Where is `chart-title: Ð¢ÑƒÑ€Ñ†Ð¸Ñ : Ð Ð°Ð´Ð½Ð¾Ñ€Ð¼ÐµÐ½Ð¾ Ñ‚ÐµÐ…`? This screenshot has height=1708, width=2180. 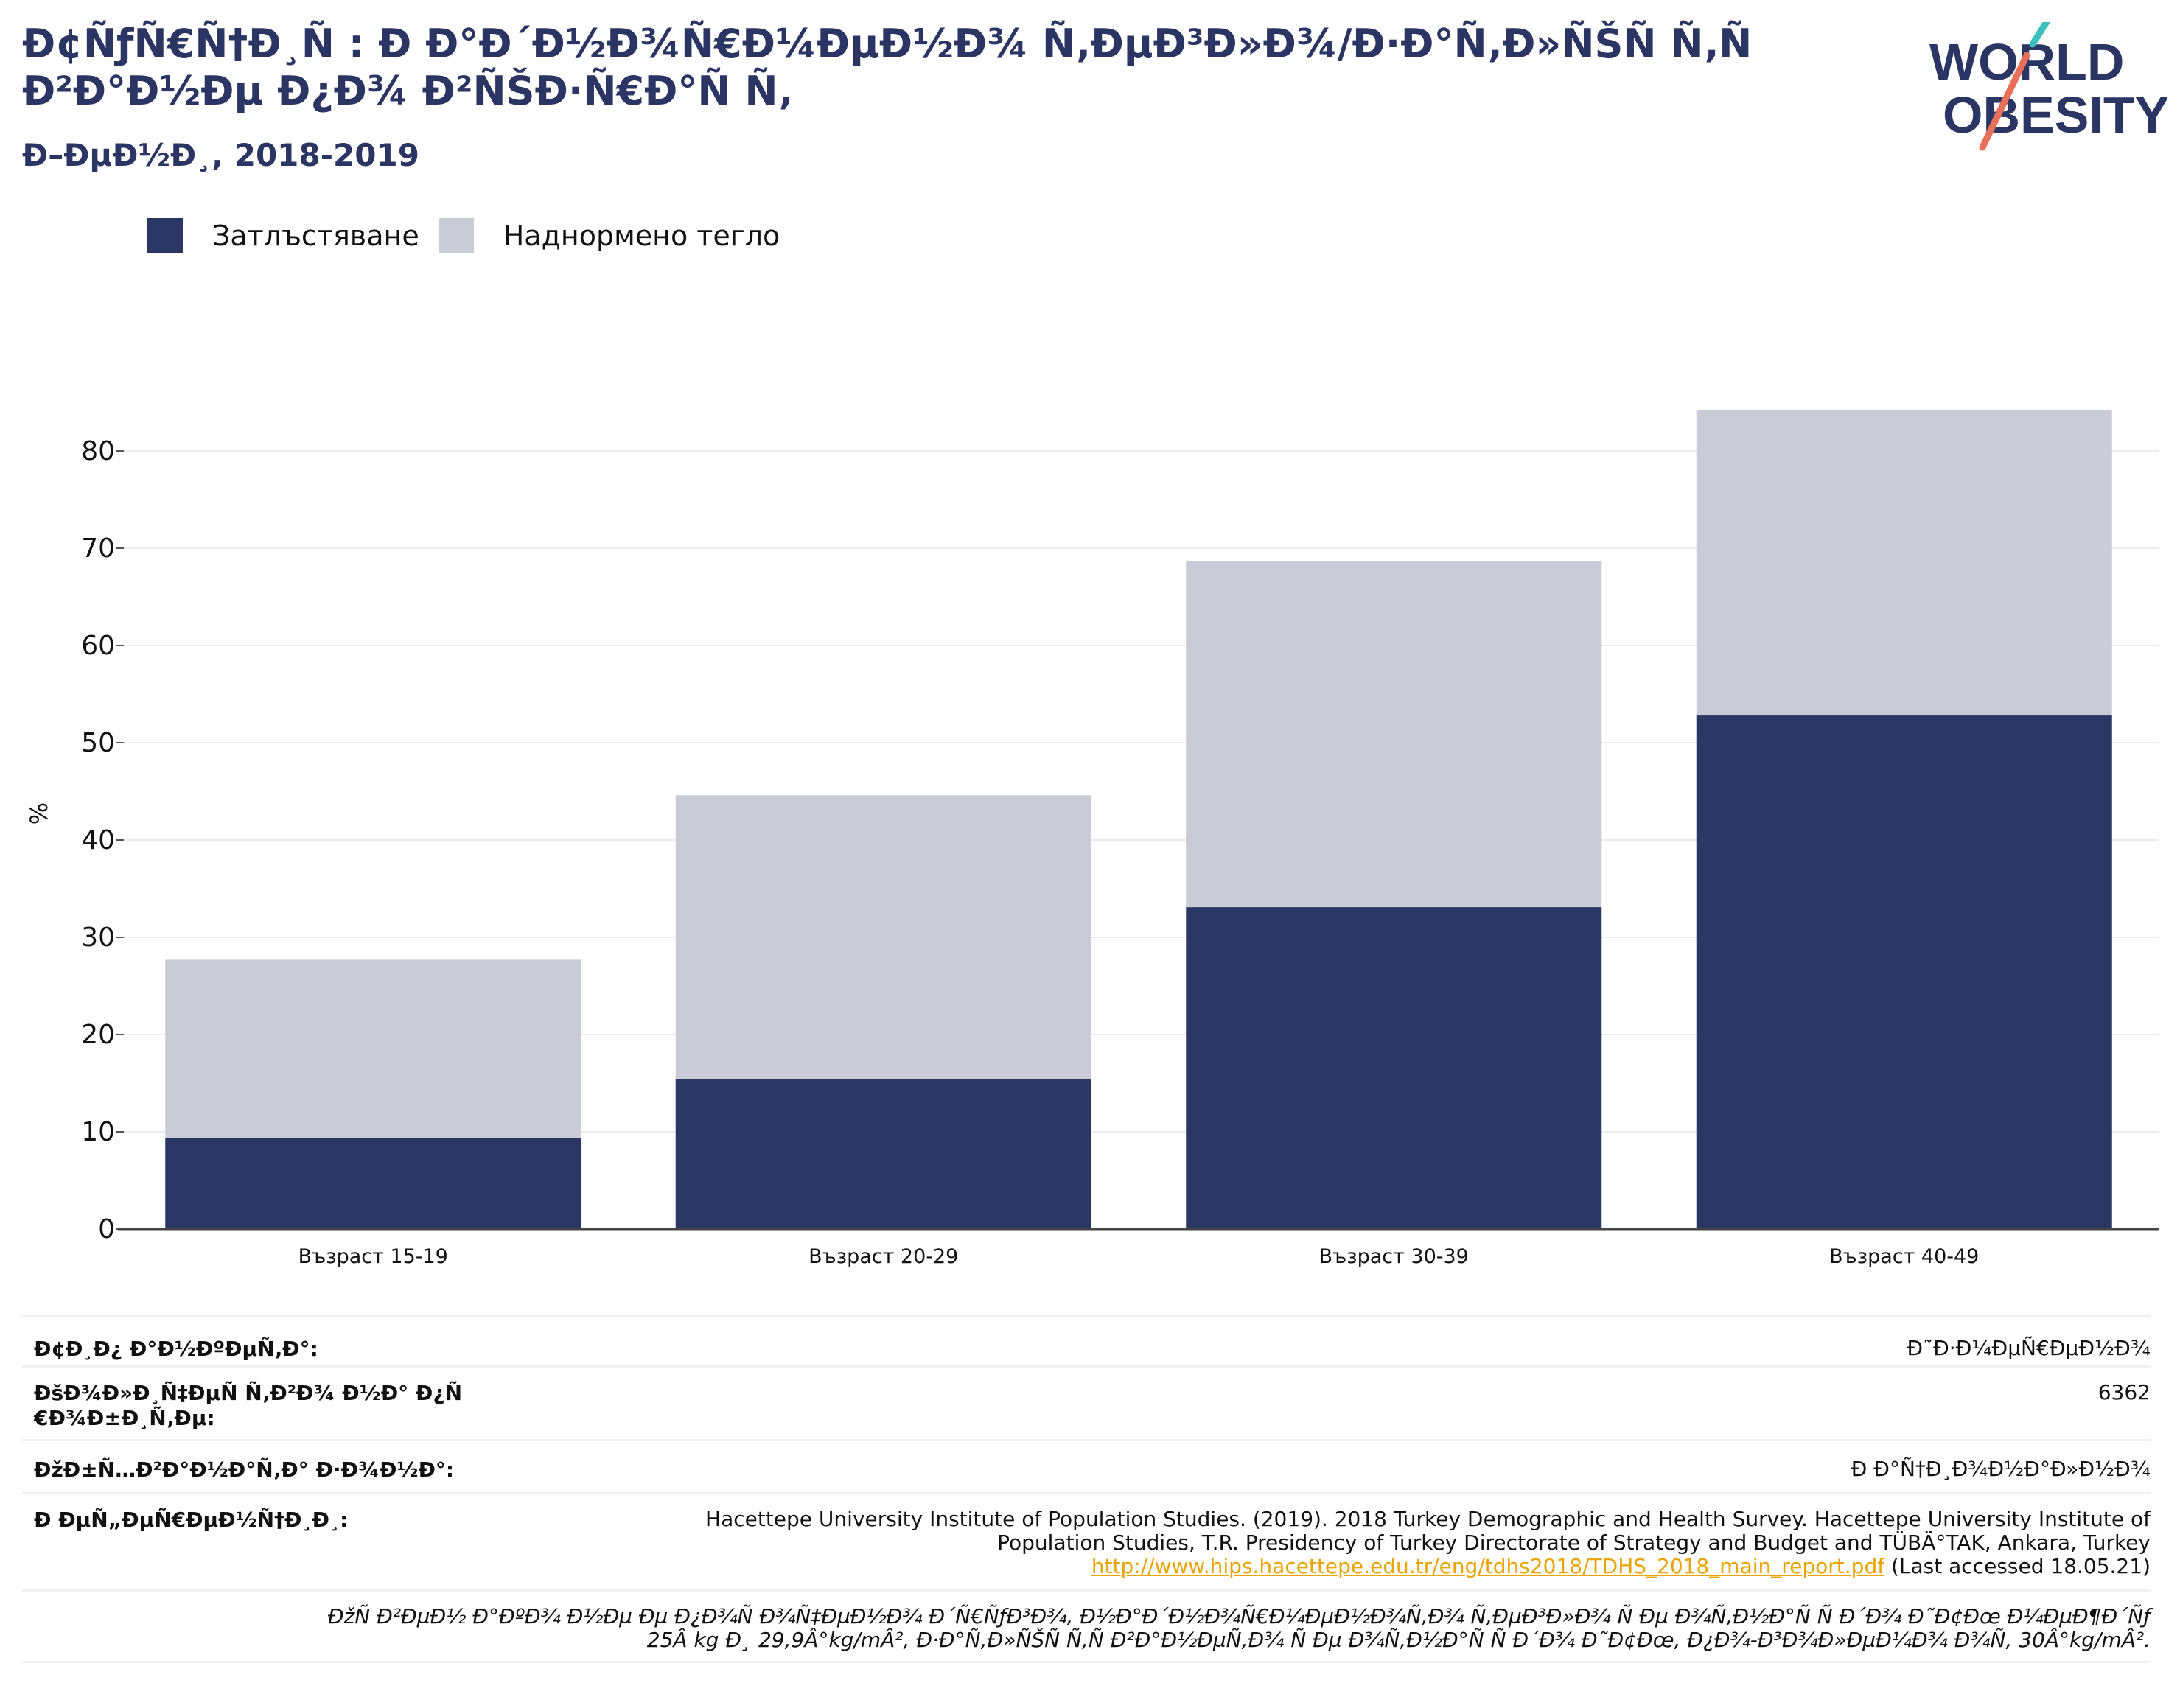 chart-title: Ð¢ÑƒÑ€Ñ†Ð¸Ñ : Ð Ð°Ð´Ð½Ð¾Ñ€Ð¼ÐµÐ½Ð¾ Ñ‚ÐµÐ… is located at coordinates (887, 67).